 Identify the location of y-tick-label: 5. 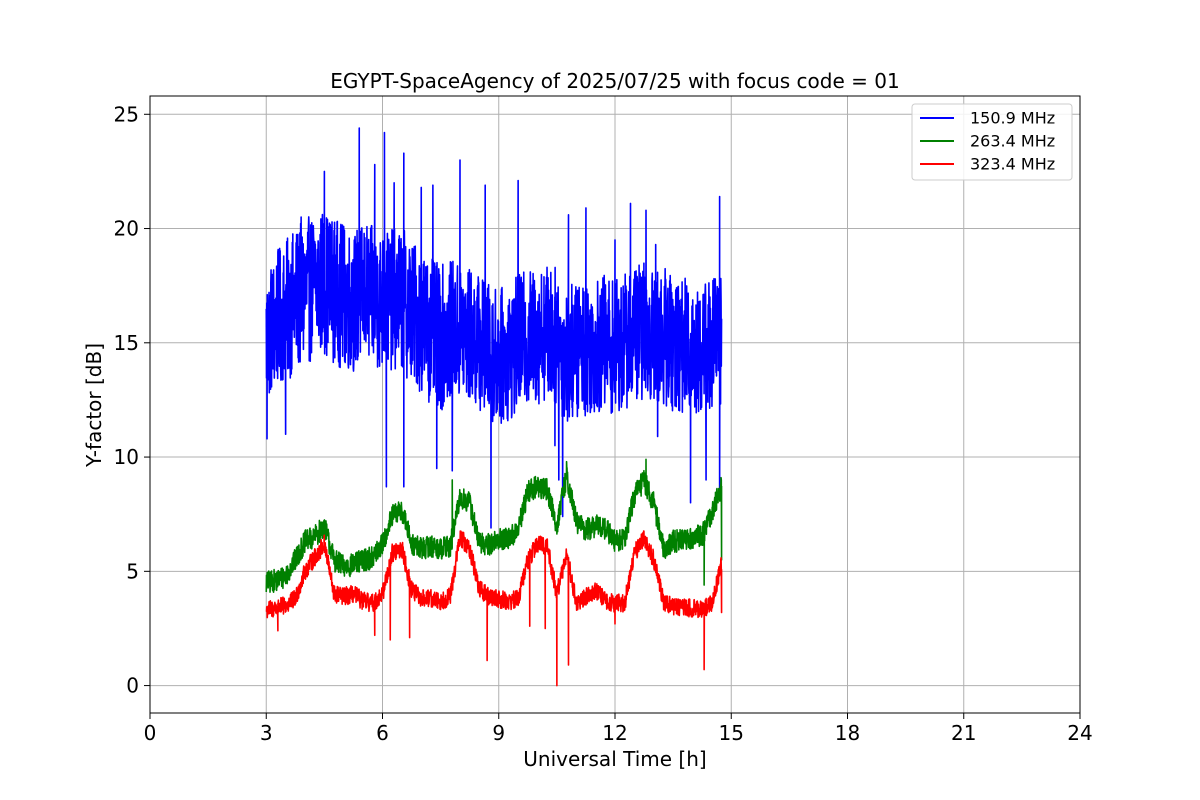
(132, 571).